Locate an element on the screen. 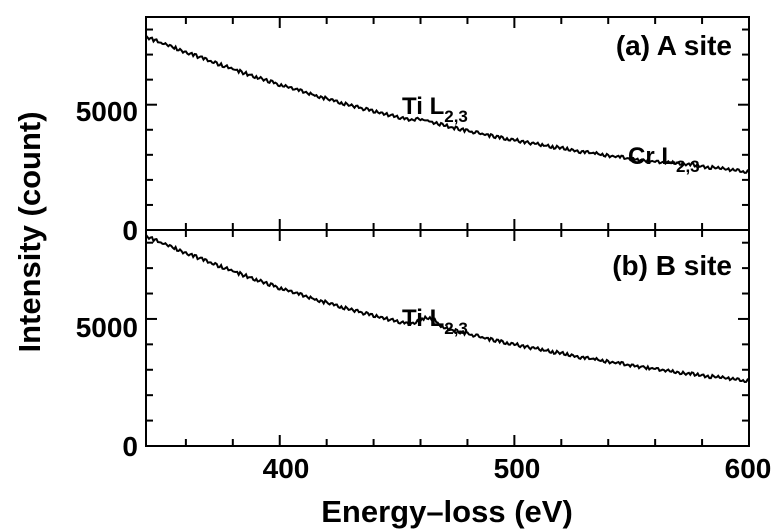 The height and width of the screenshot is (531, 782). y-axis-title: Intensity (count) is located at coordinates (29, 231).